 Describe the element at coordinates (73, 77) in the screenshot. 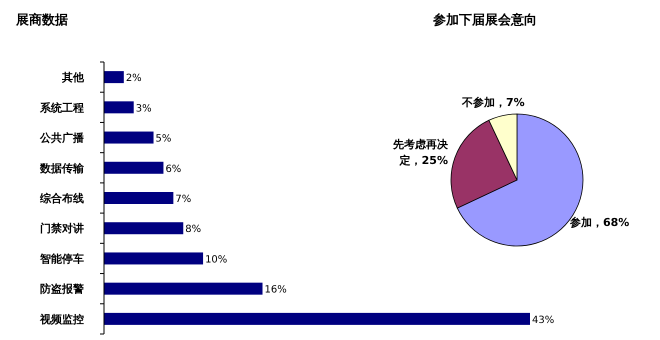

I see `y-tick-label: 其他` at that location.